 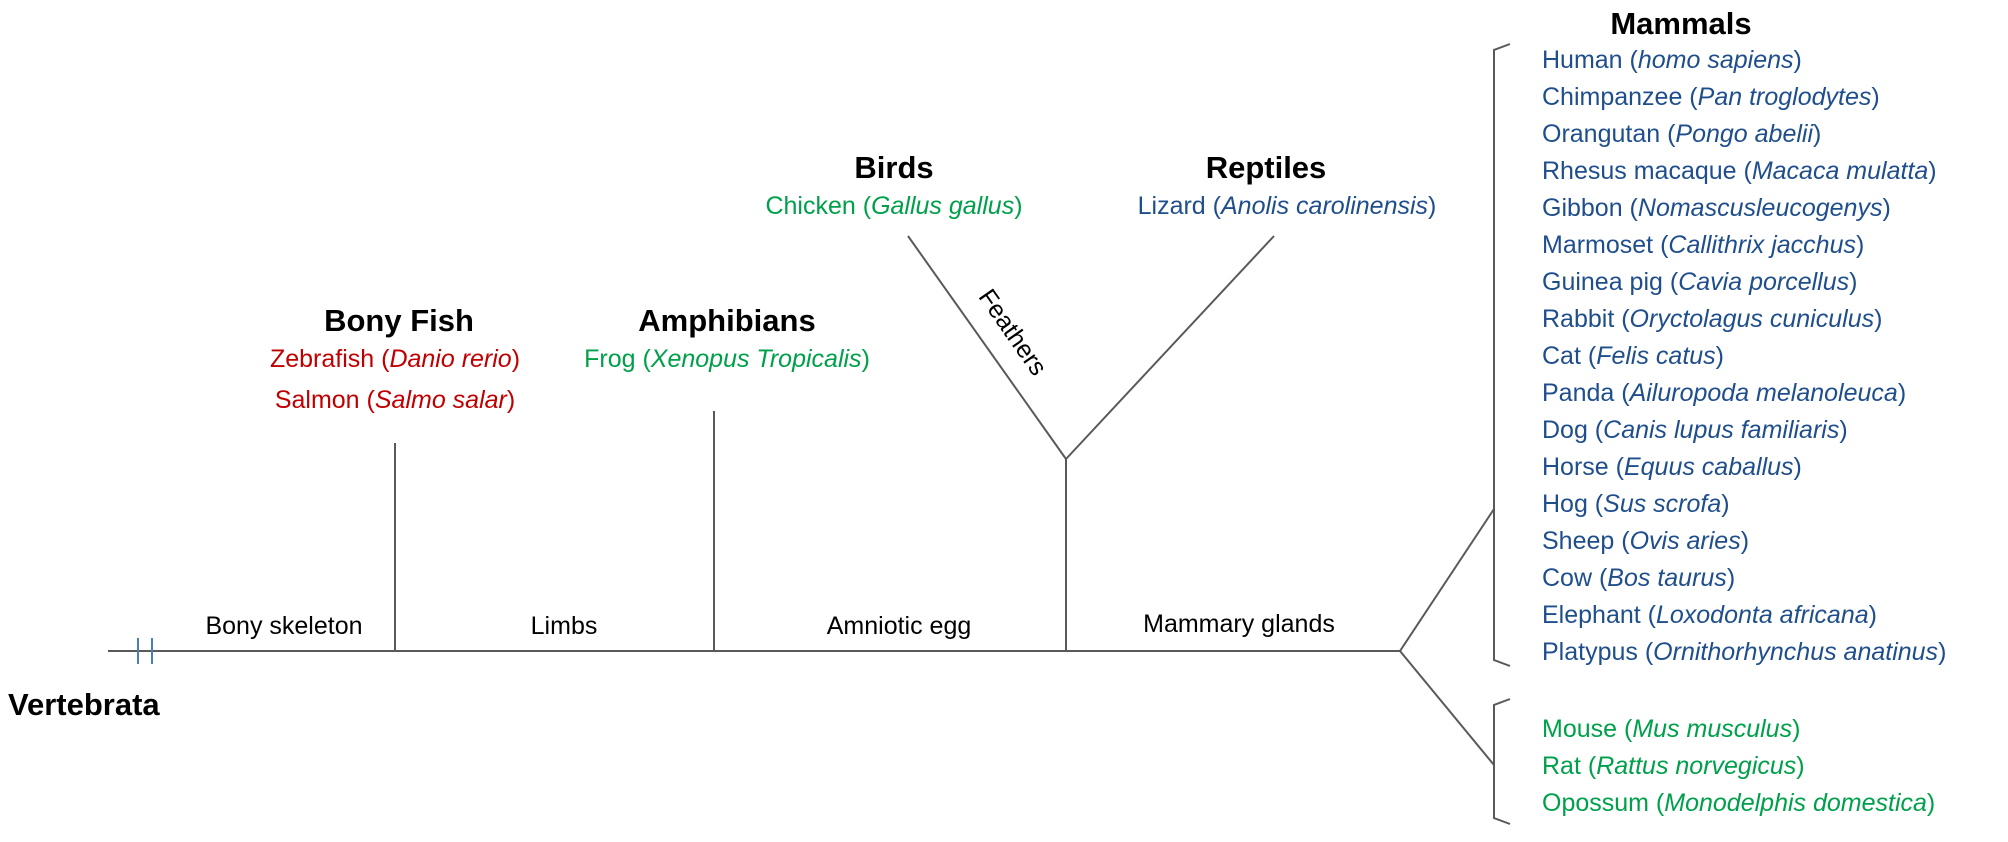 What do you see at coordinates (1655, 356) in the screenshot?
I see `species-latin-name: Felis catus` at bounding box center [1655, 356].